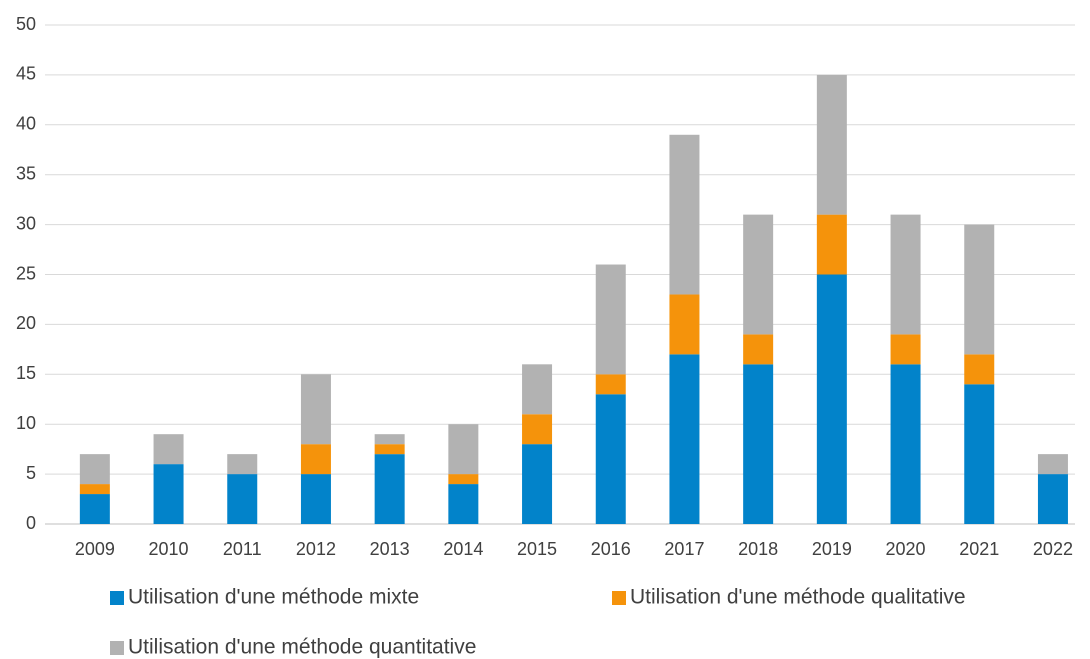 The width and height of the screenshot is (1090, 659). I want to click on x-tick-label: 2011, so click(242, 549).